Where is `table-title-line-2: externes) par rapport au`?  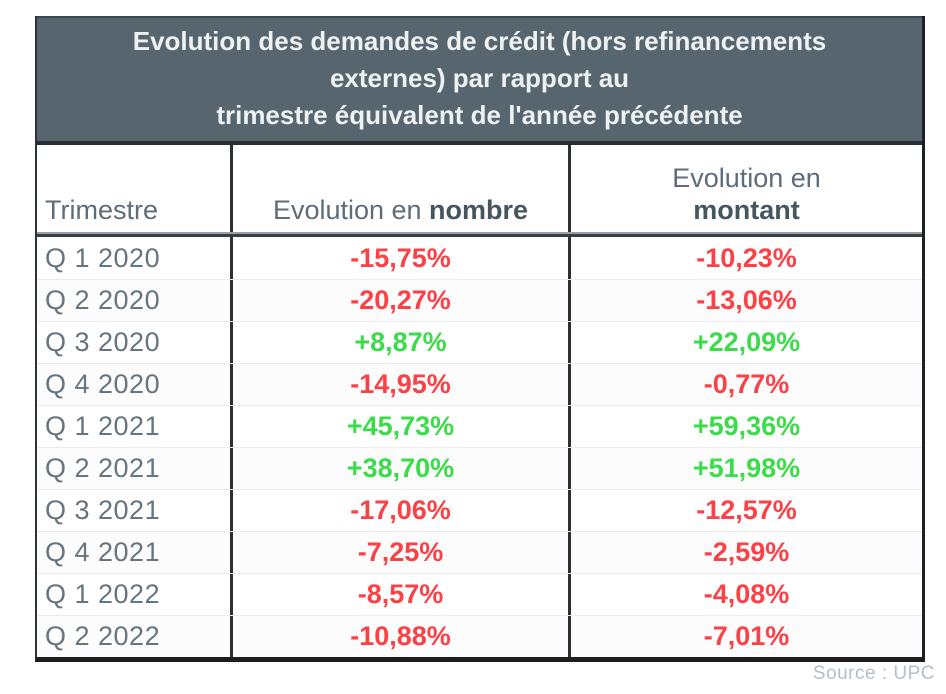 table-title-line-2: externes) par rapport au is located at coordinates (479, 78).